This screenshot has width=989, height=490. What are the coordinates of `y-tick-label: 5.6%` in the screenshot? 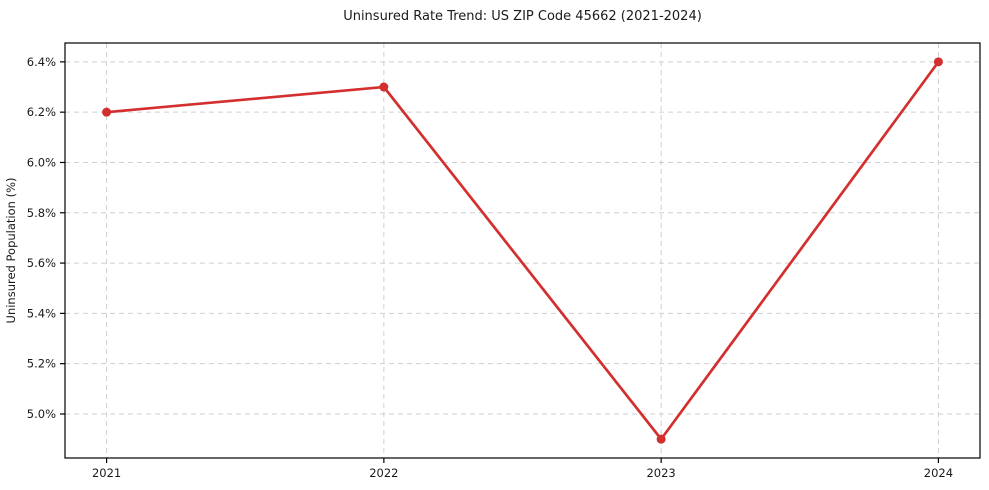 It's located at (41, 263).